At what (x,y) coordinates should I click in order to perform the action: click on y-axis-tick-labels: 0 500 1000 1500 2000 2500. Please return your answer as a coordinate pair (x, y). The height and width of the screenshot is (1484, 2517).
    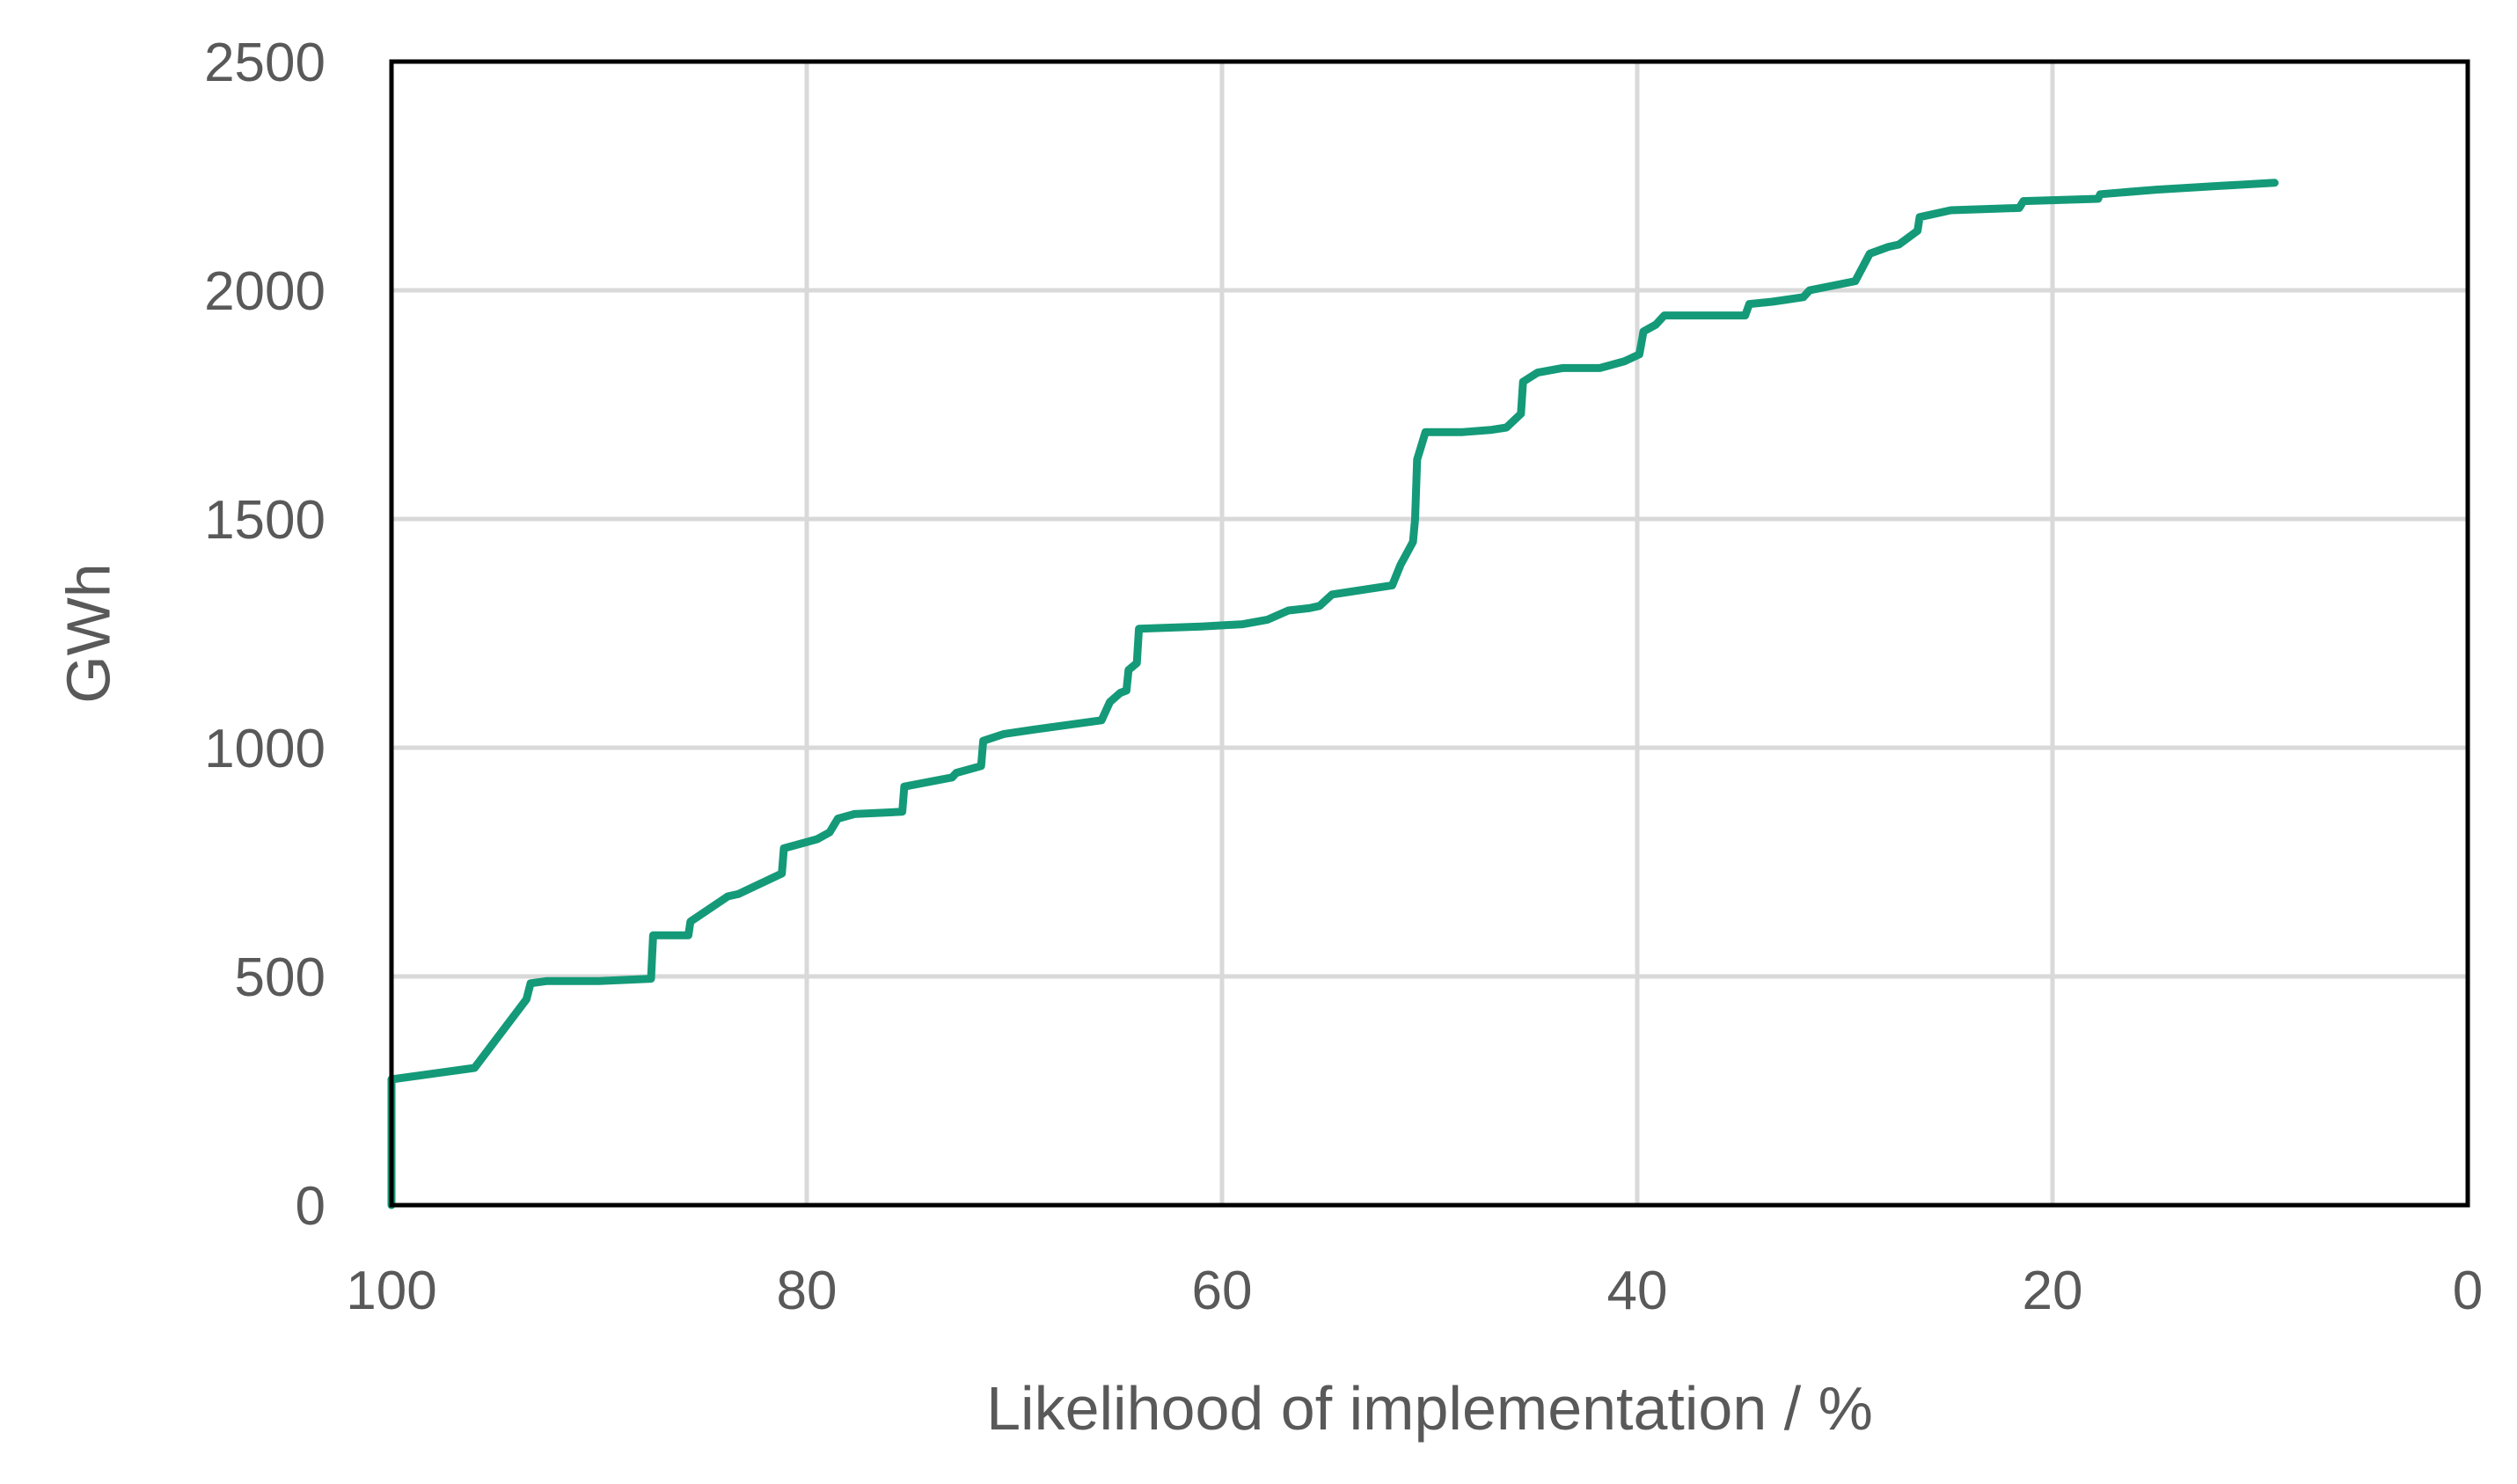
    Looking at the image, I should click on (265, 635).